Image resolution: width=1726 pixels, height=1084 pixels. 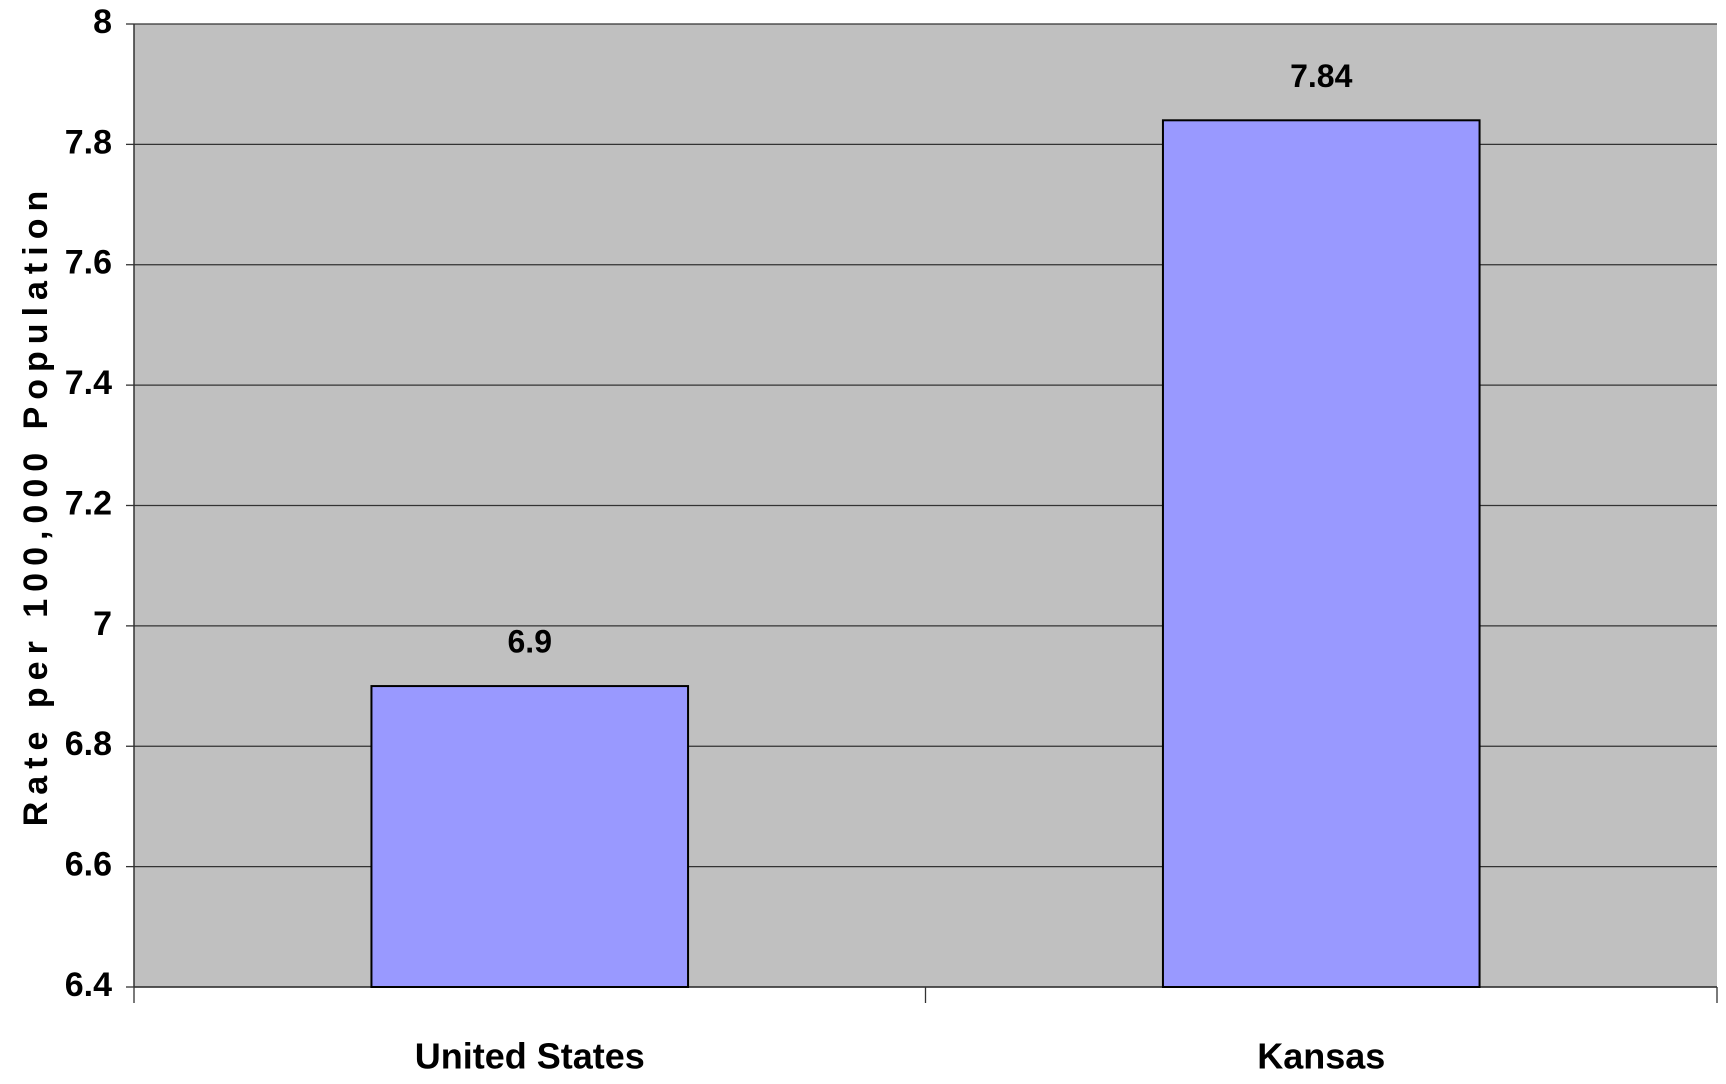 I want to click on y-tick-label: 7.6, so click(x=88, y=263).